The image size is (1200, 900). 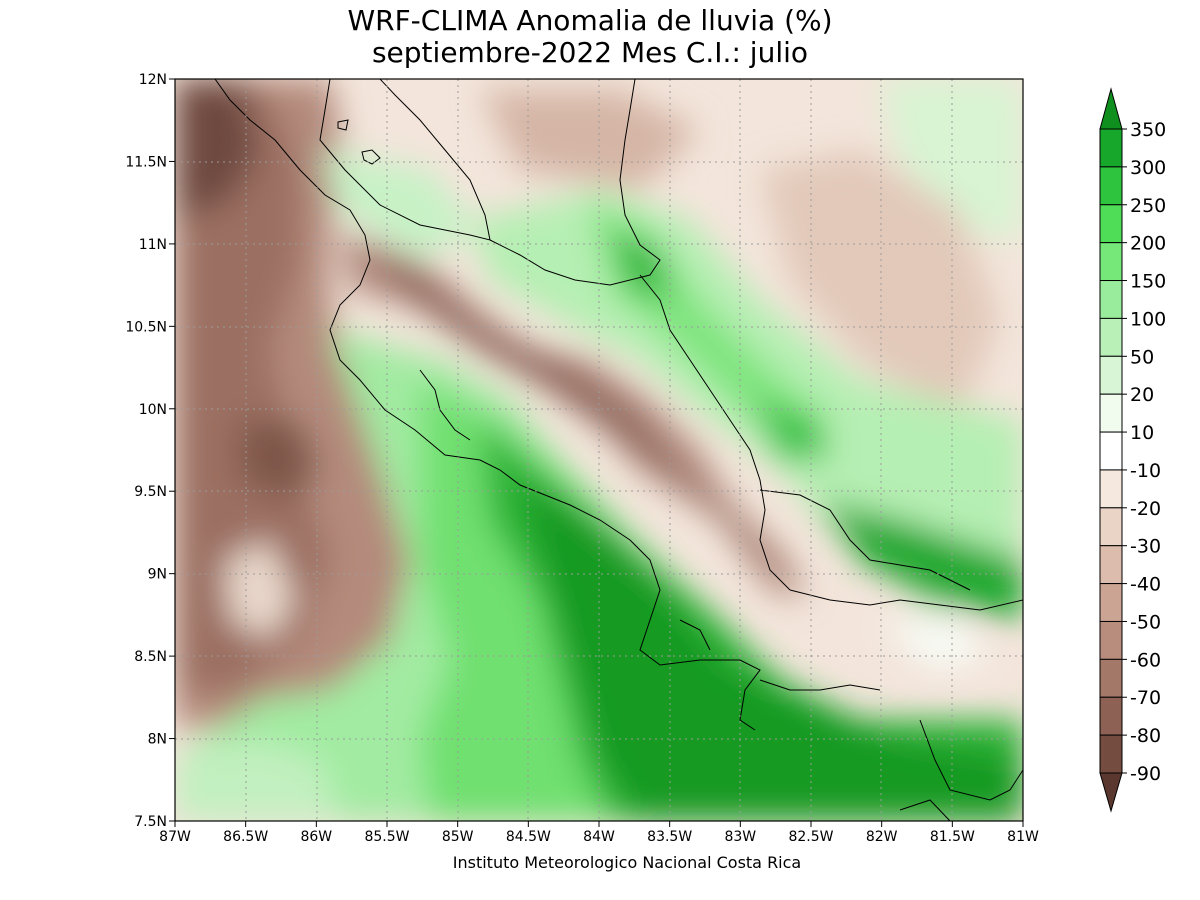 What do you see at coordinates (1145, 622) in the screenshot?
I see `colorbar-label: -50` at bounding box center [1145, 622].